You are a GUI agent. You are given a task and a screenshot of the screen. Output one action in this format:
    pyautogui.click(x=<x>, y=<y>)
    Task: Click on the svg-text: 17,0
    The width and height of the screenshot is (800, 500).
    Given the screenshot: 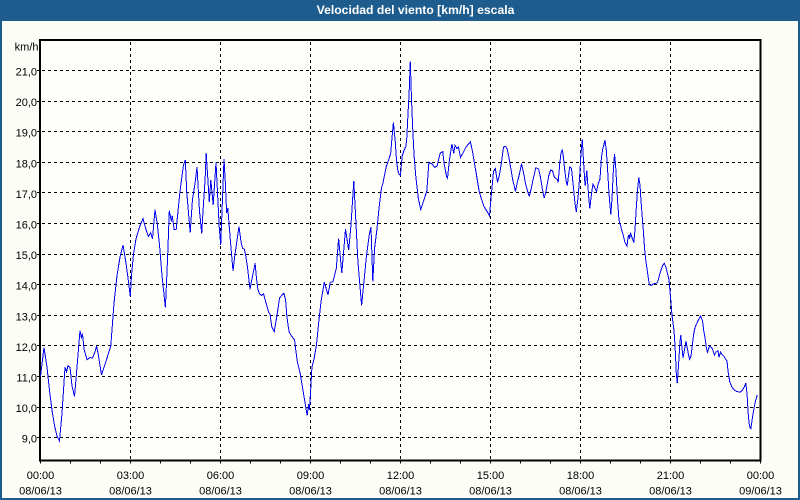 What is the action you would take?
    pyautogui.click(x=26, y=195)
    